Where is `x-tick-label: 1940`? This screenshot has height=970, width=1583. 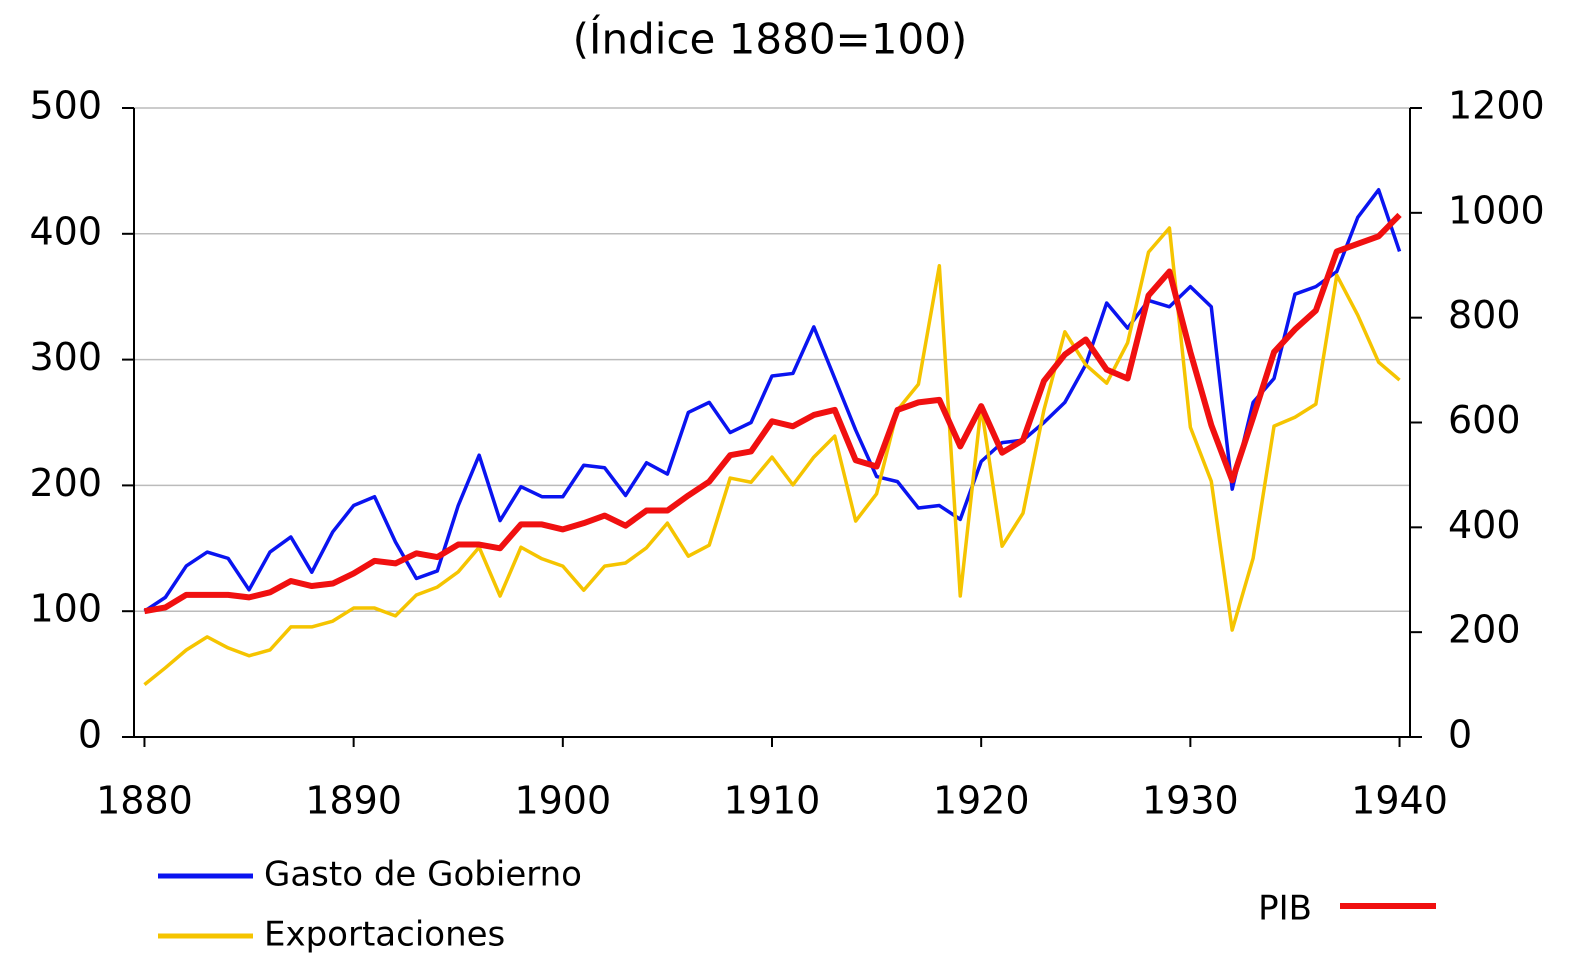 x-tick-label: 1940 is located at coordinates (1399, 801).